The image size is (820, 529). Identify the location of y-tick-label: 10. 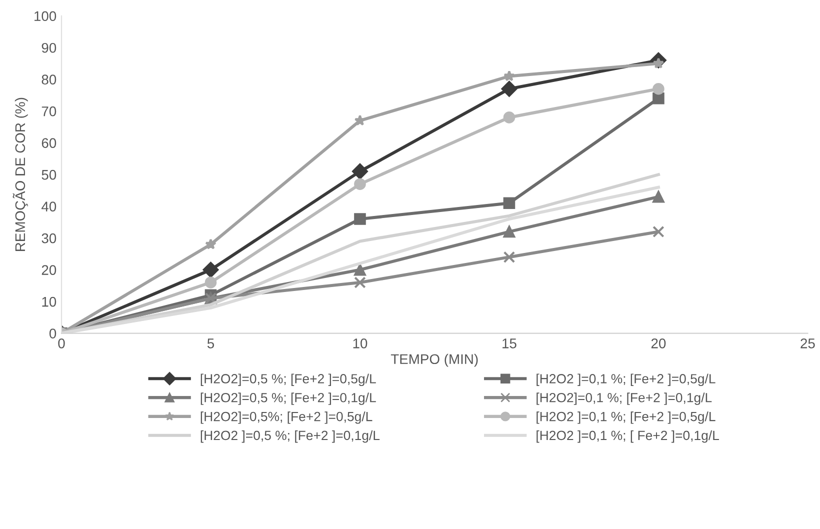
(49, 301).